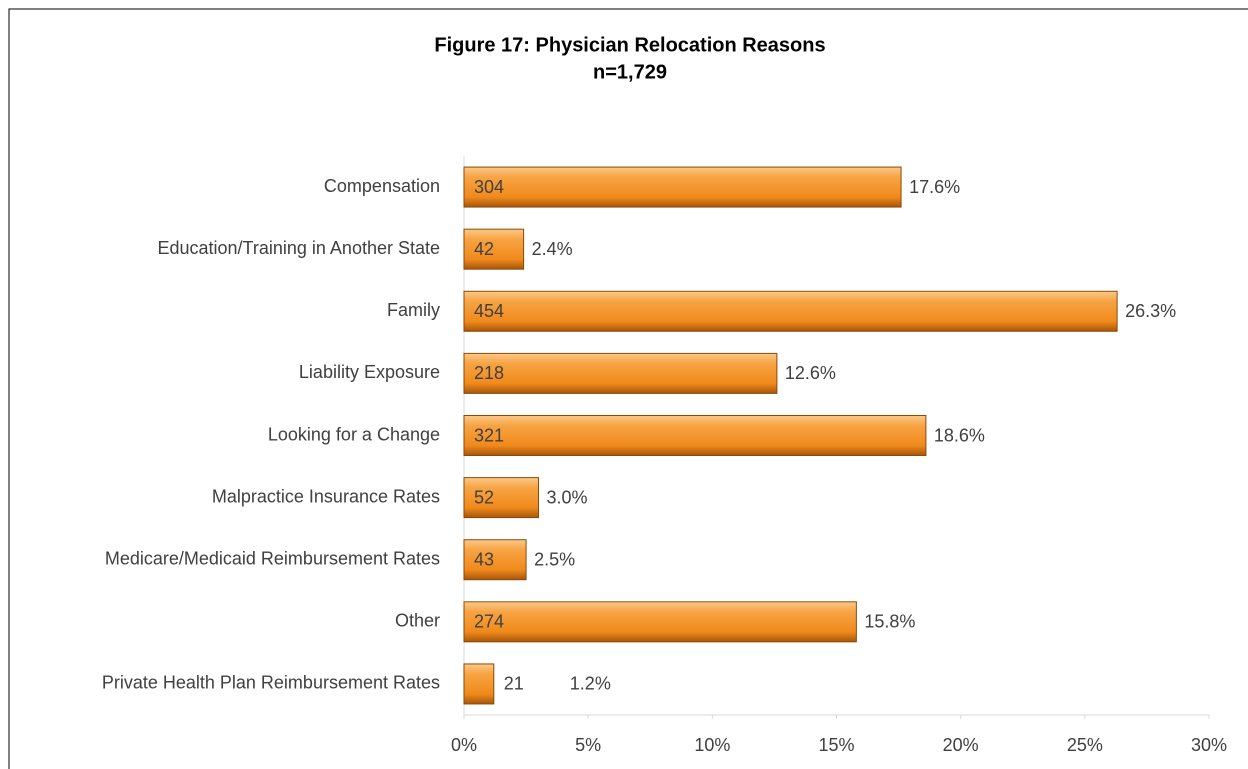  What do you see at coordinates (272, 558) in the screenshot?
I see `y-tick-label: Medicare/Medicaid Reimbursement Rates` at bounding box center [272, 558].